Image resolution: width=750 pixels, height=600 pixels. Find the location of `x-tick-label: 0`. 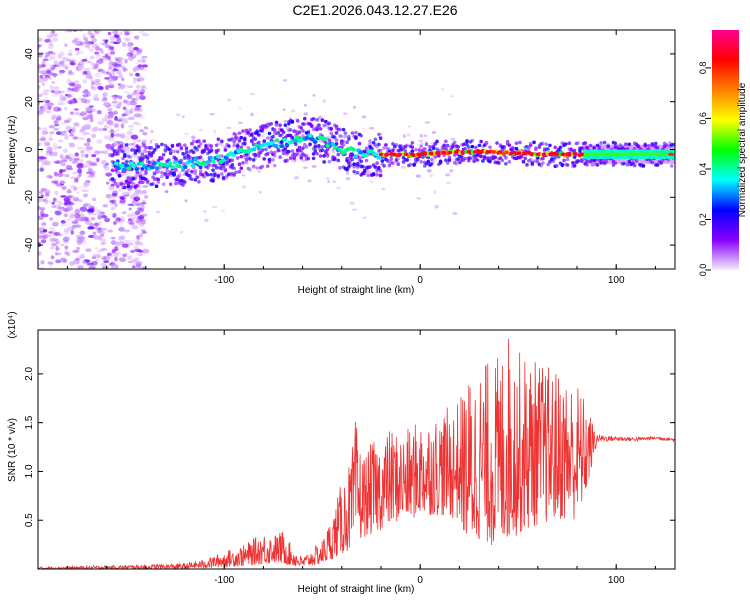

x-tick-label: 0 is located at coordinates (420, 580).